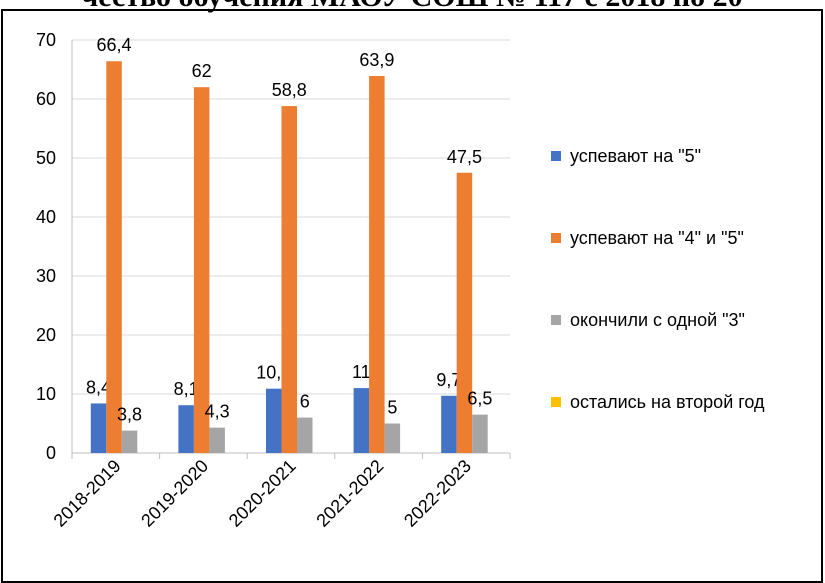 The width and height of the screenshot is (825, 583). Describe the element at coordinates (349, 493) in the screenshot. I see `x-tick-label: 2021-2022` at that location.